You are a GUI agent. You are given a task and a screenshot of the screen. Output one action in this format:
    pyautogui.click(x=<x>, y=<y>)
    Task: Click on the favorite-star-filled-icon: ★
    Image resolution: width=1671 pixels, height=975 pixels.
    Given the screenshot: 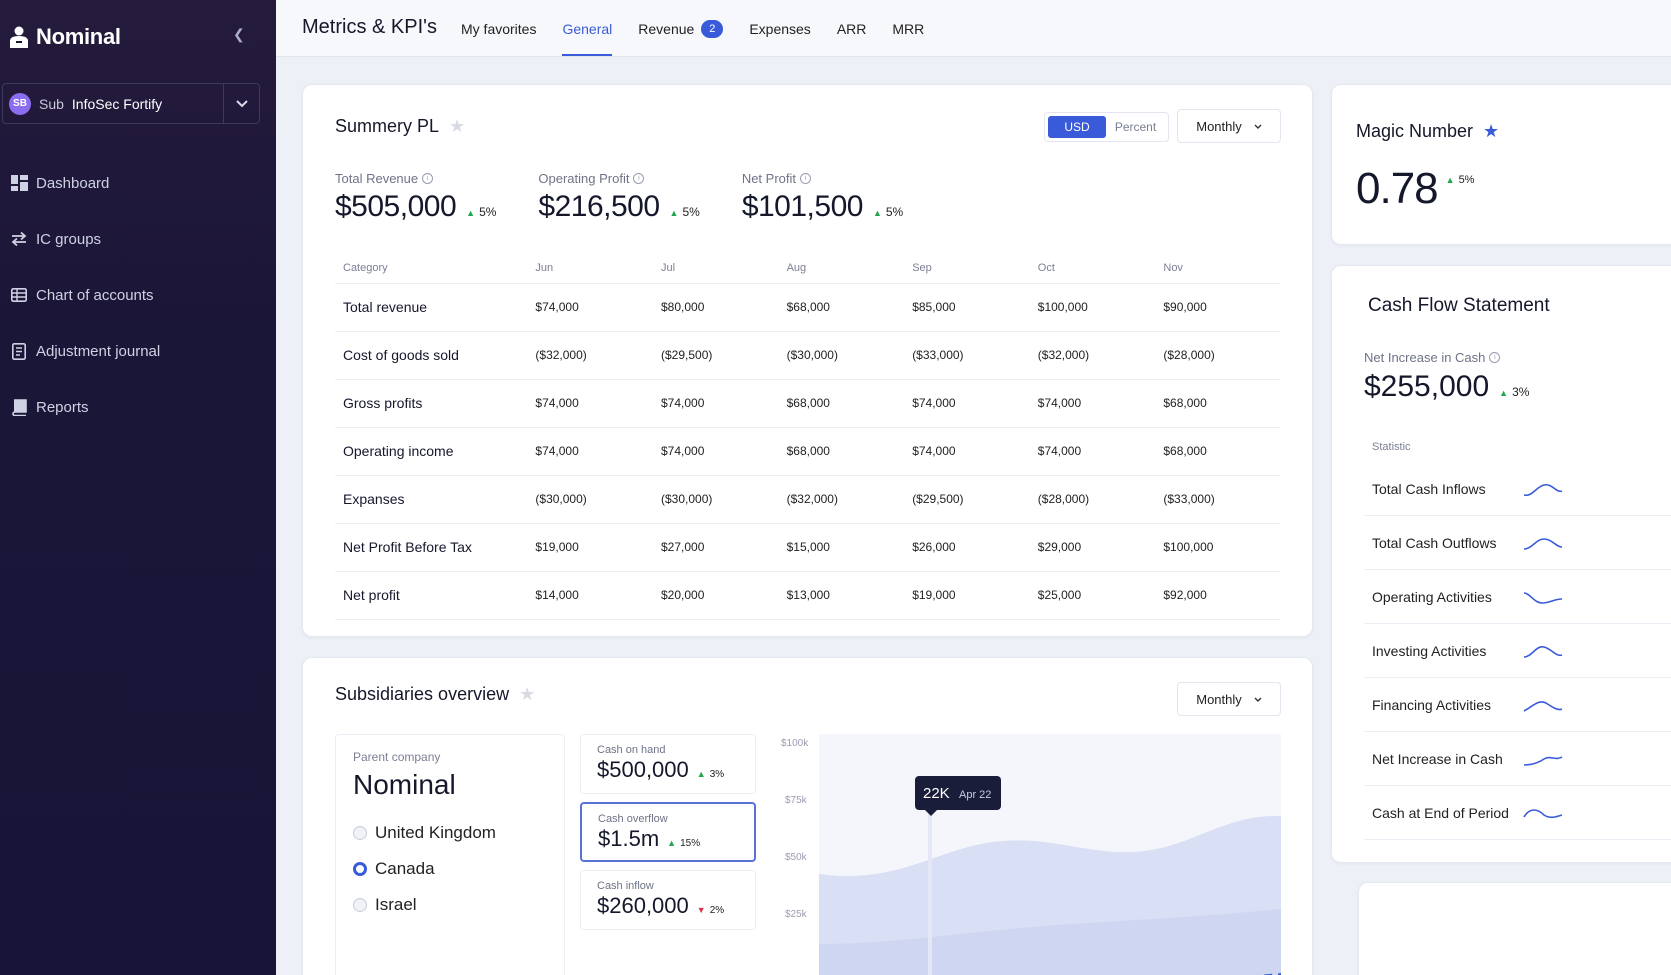 What is the action you would take?
    pyautogui.click(x=1491, y=131)
    